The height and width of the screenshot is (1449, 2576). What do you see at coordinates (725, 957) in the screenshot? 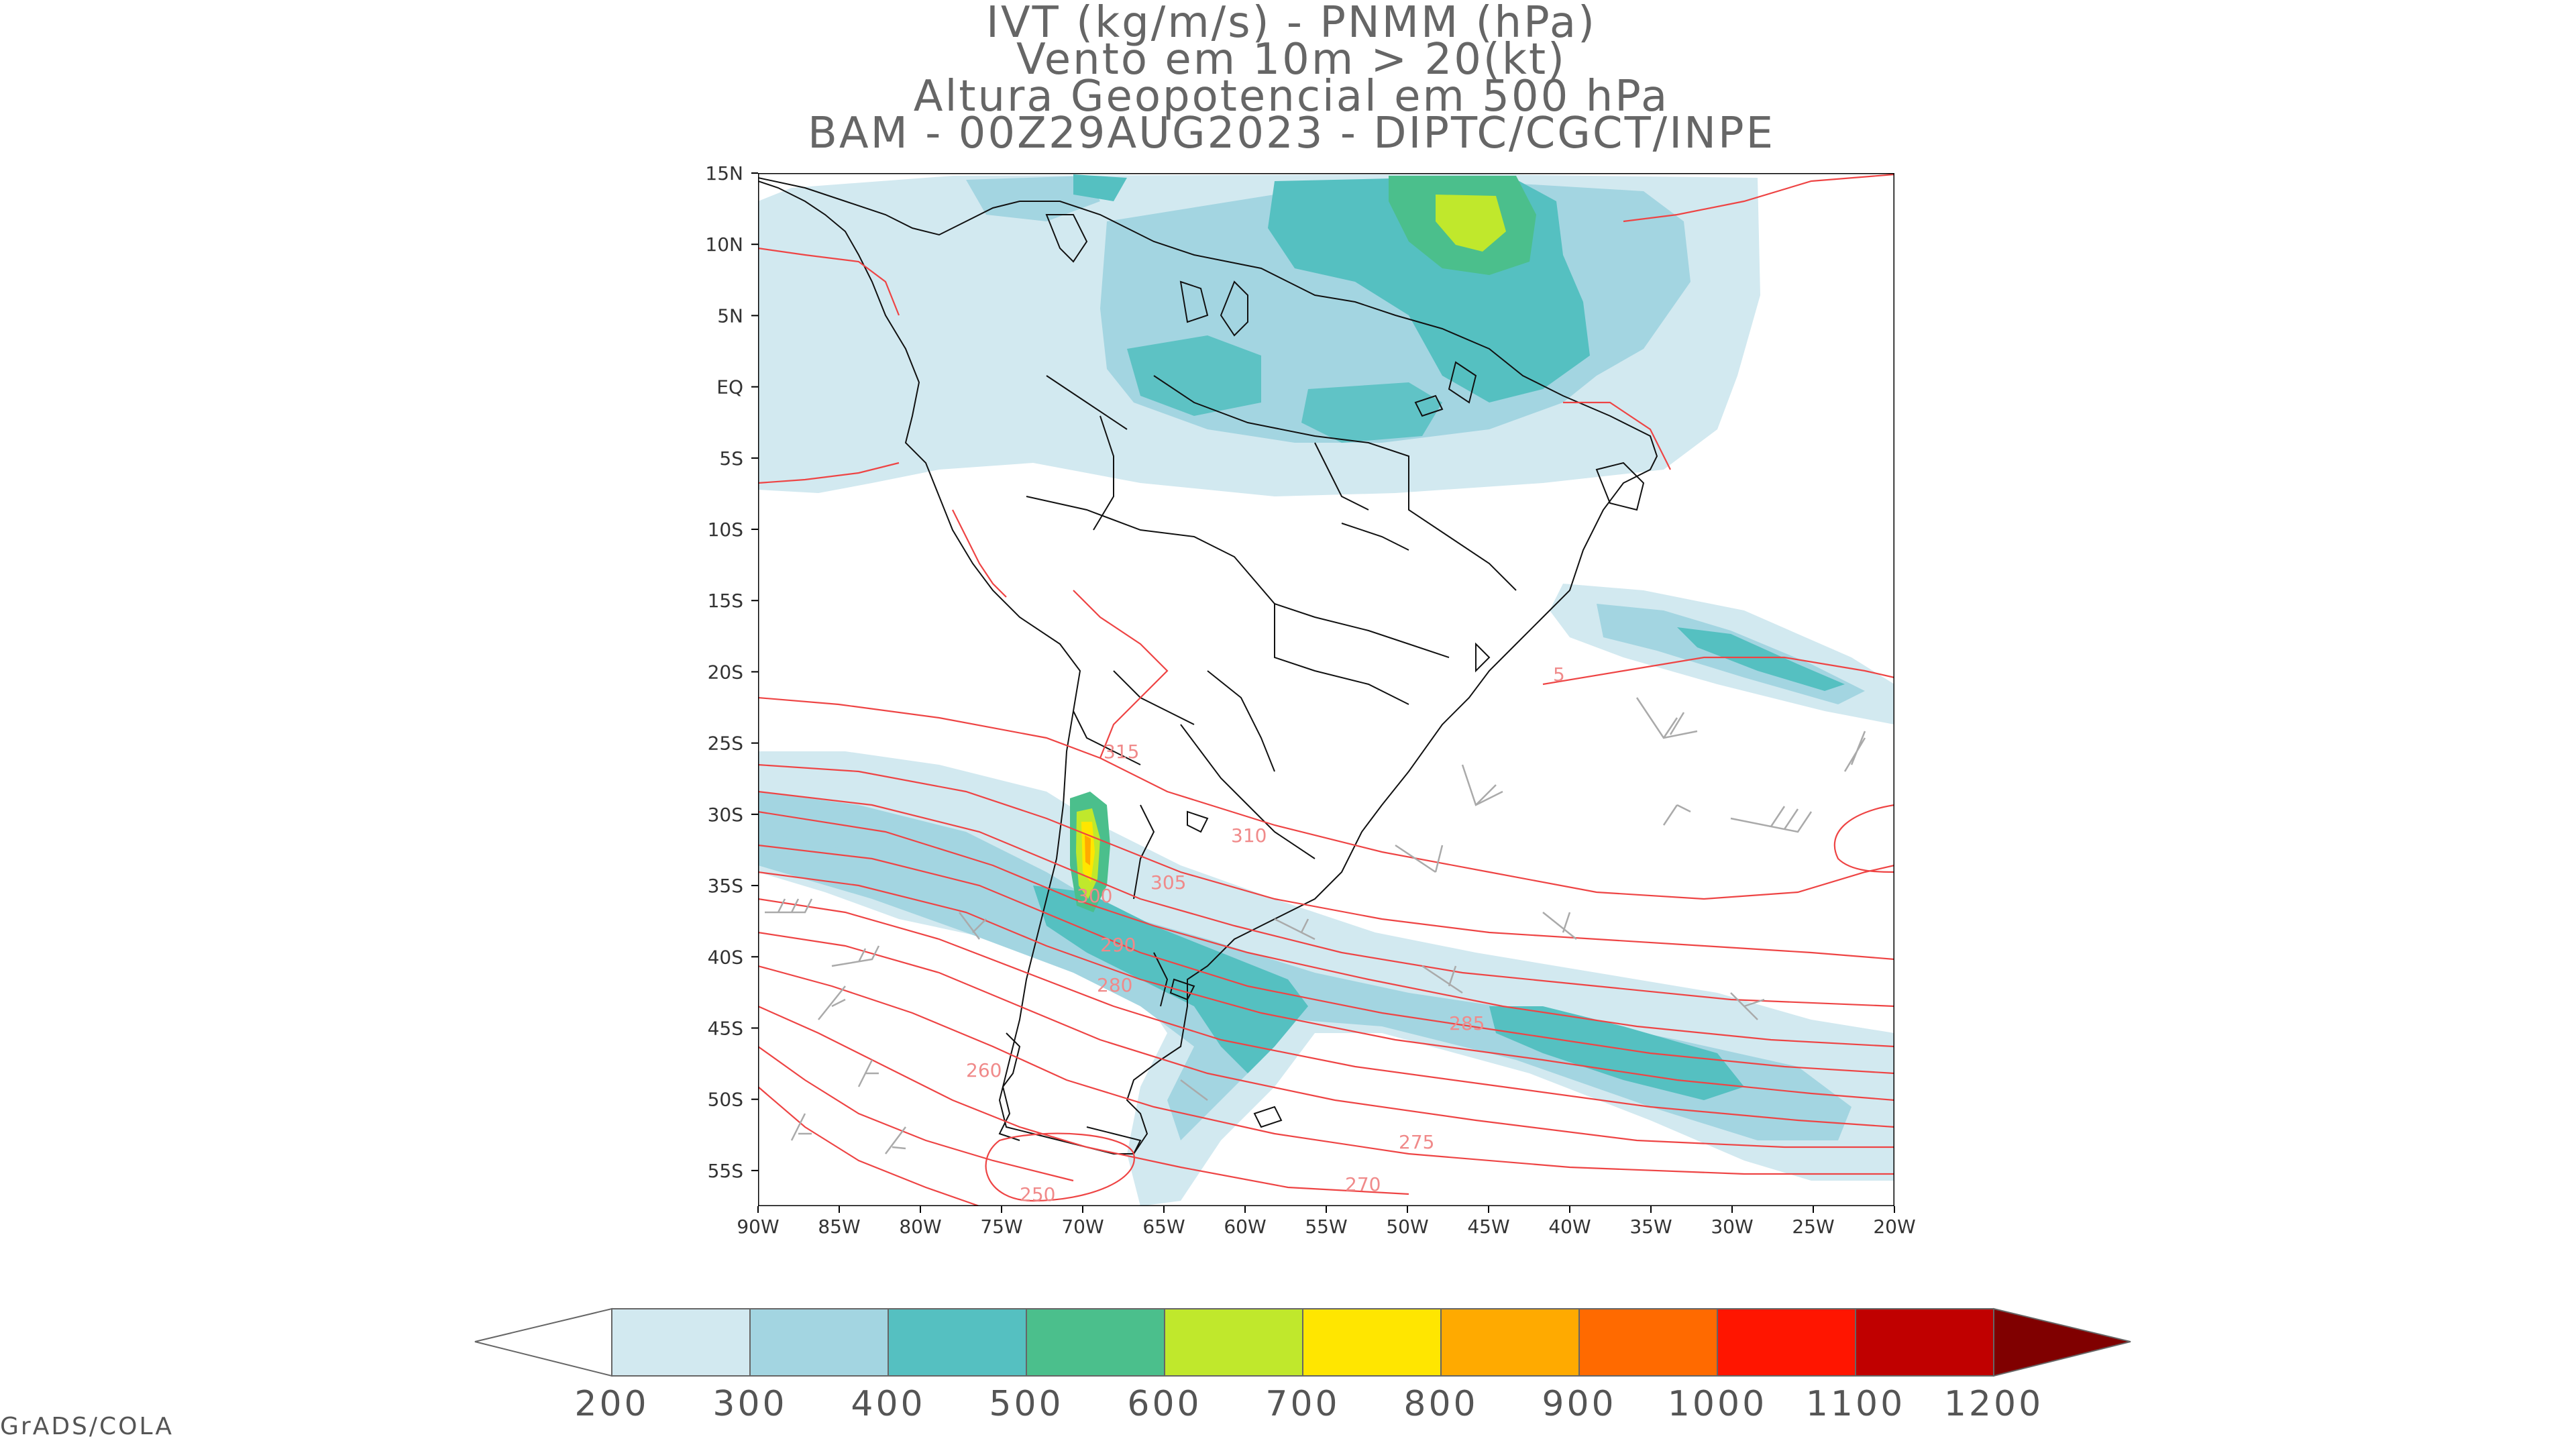
I see `lat-tick-label: 40S` at bounding box center [725, 957].